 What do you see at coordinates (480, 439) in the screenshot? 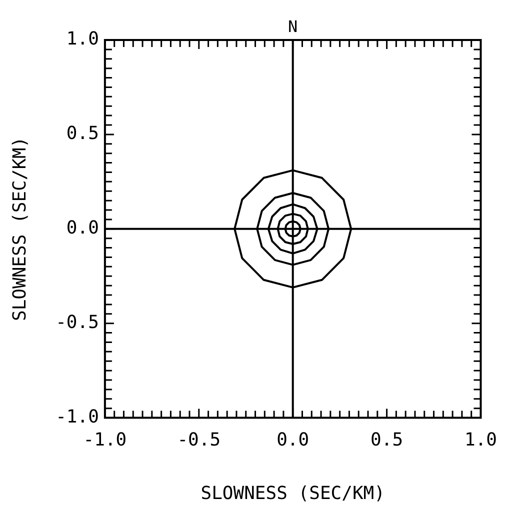
I see `x-tick-label: 1.0` at bounding box center [480, 439].